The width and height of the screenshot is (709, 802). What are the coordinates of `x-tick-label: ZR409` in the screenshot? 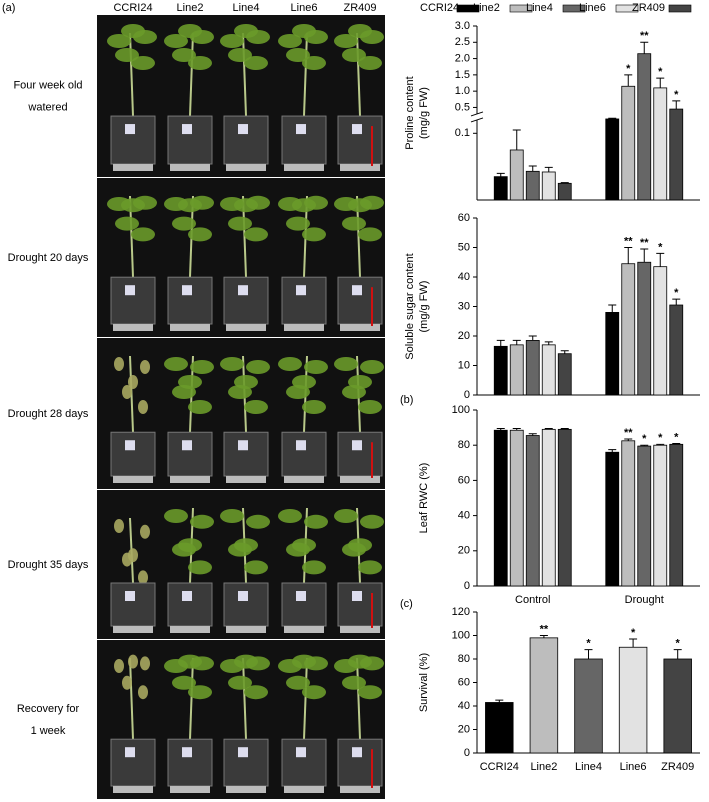 It's located at (677, 767).